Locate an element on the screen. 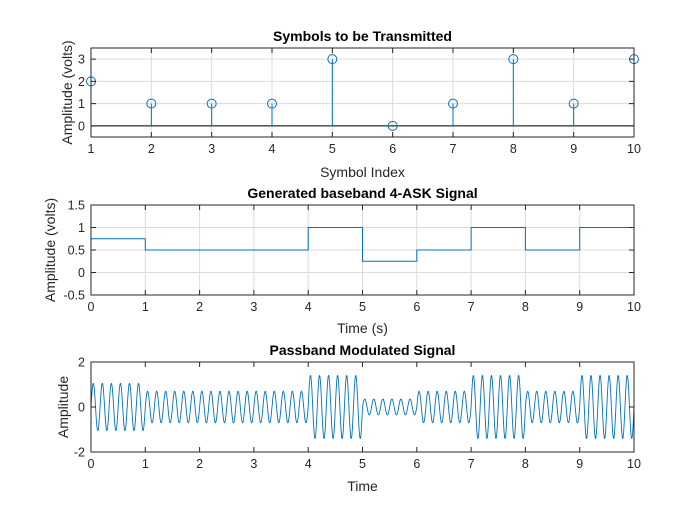 This screenshot has width=700, height=530. x-axis-label-3: Time is located at coordinates (362, 486).